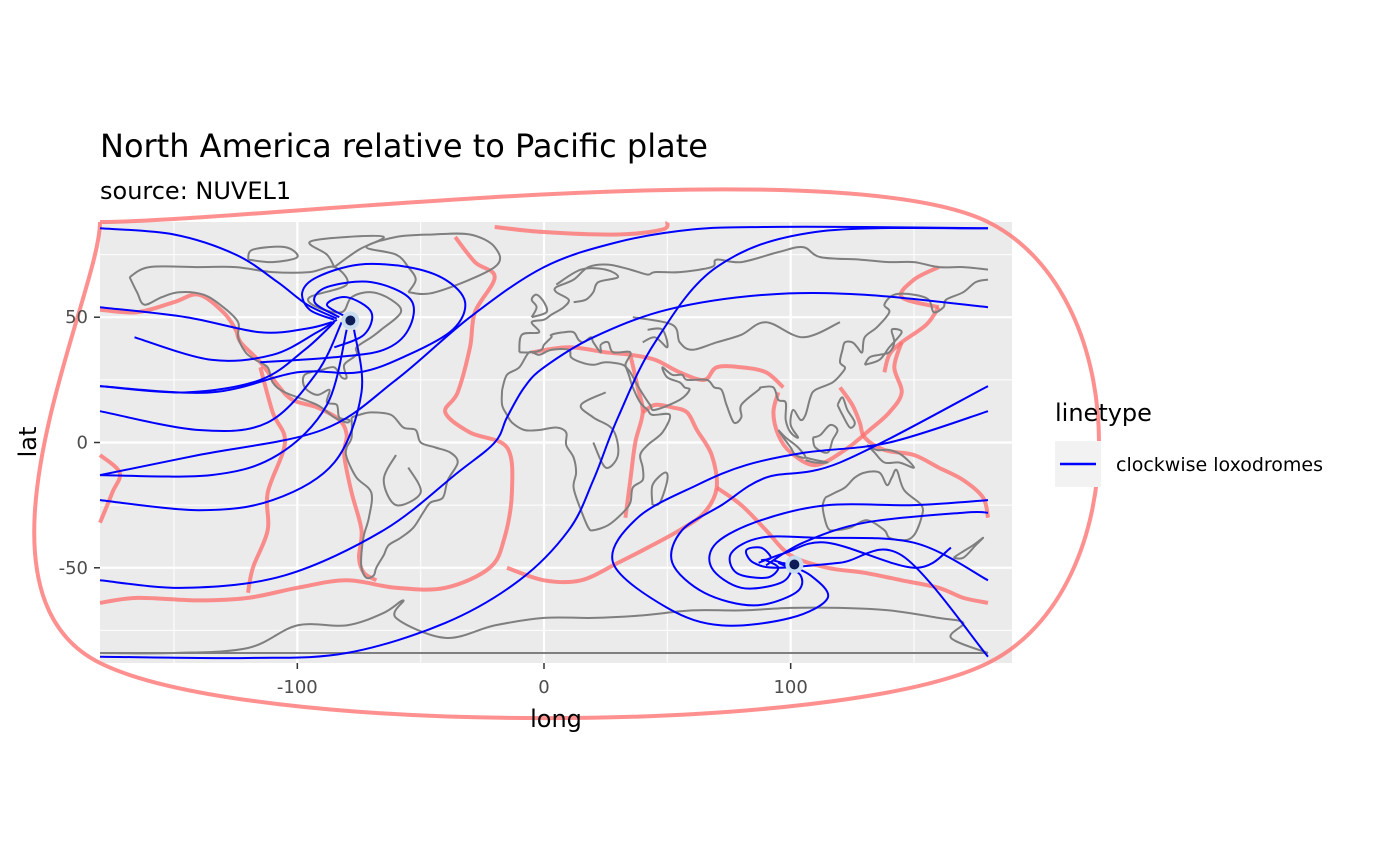 The height and width of the screenshot is (865, 1400). Describe the element at coordinates (28, 442) in the screenshot. I see `y-axis-title: lat` at that location.